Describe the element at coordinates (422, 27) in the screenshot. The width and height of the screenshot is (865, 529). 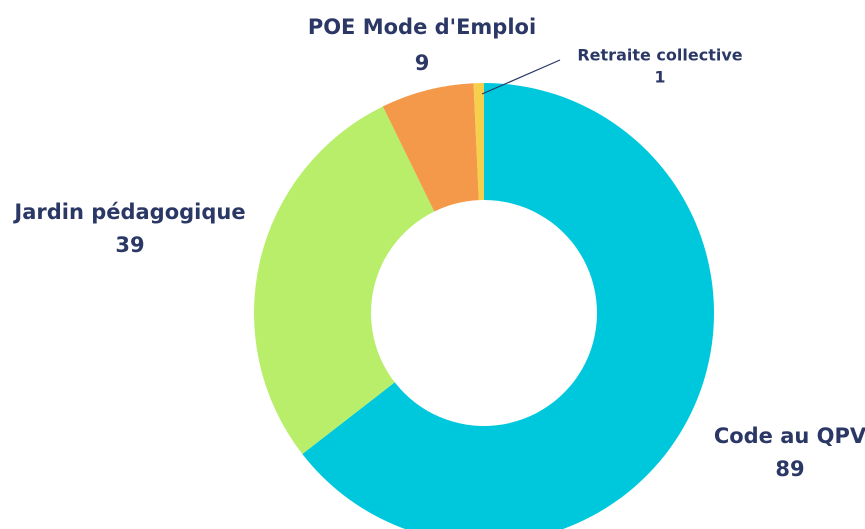
I see `slice-label: POE Mode d'Emploi` at that location.